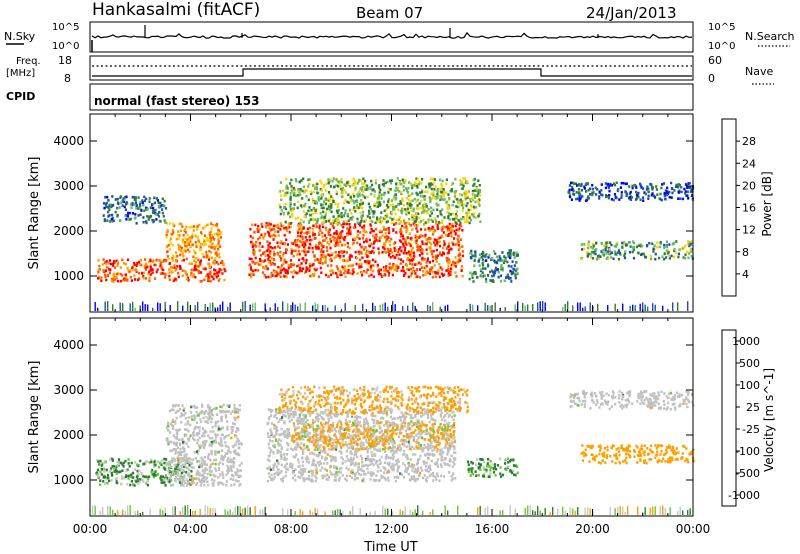 Image resolution: width=800 pixels, height=554 pixels. Describe the element at coordinates (749, 185) in the screenshot. I see `colorbar-tick-label: 20` at that location.